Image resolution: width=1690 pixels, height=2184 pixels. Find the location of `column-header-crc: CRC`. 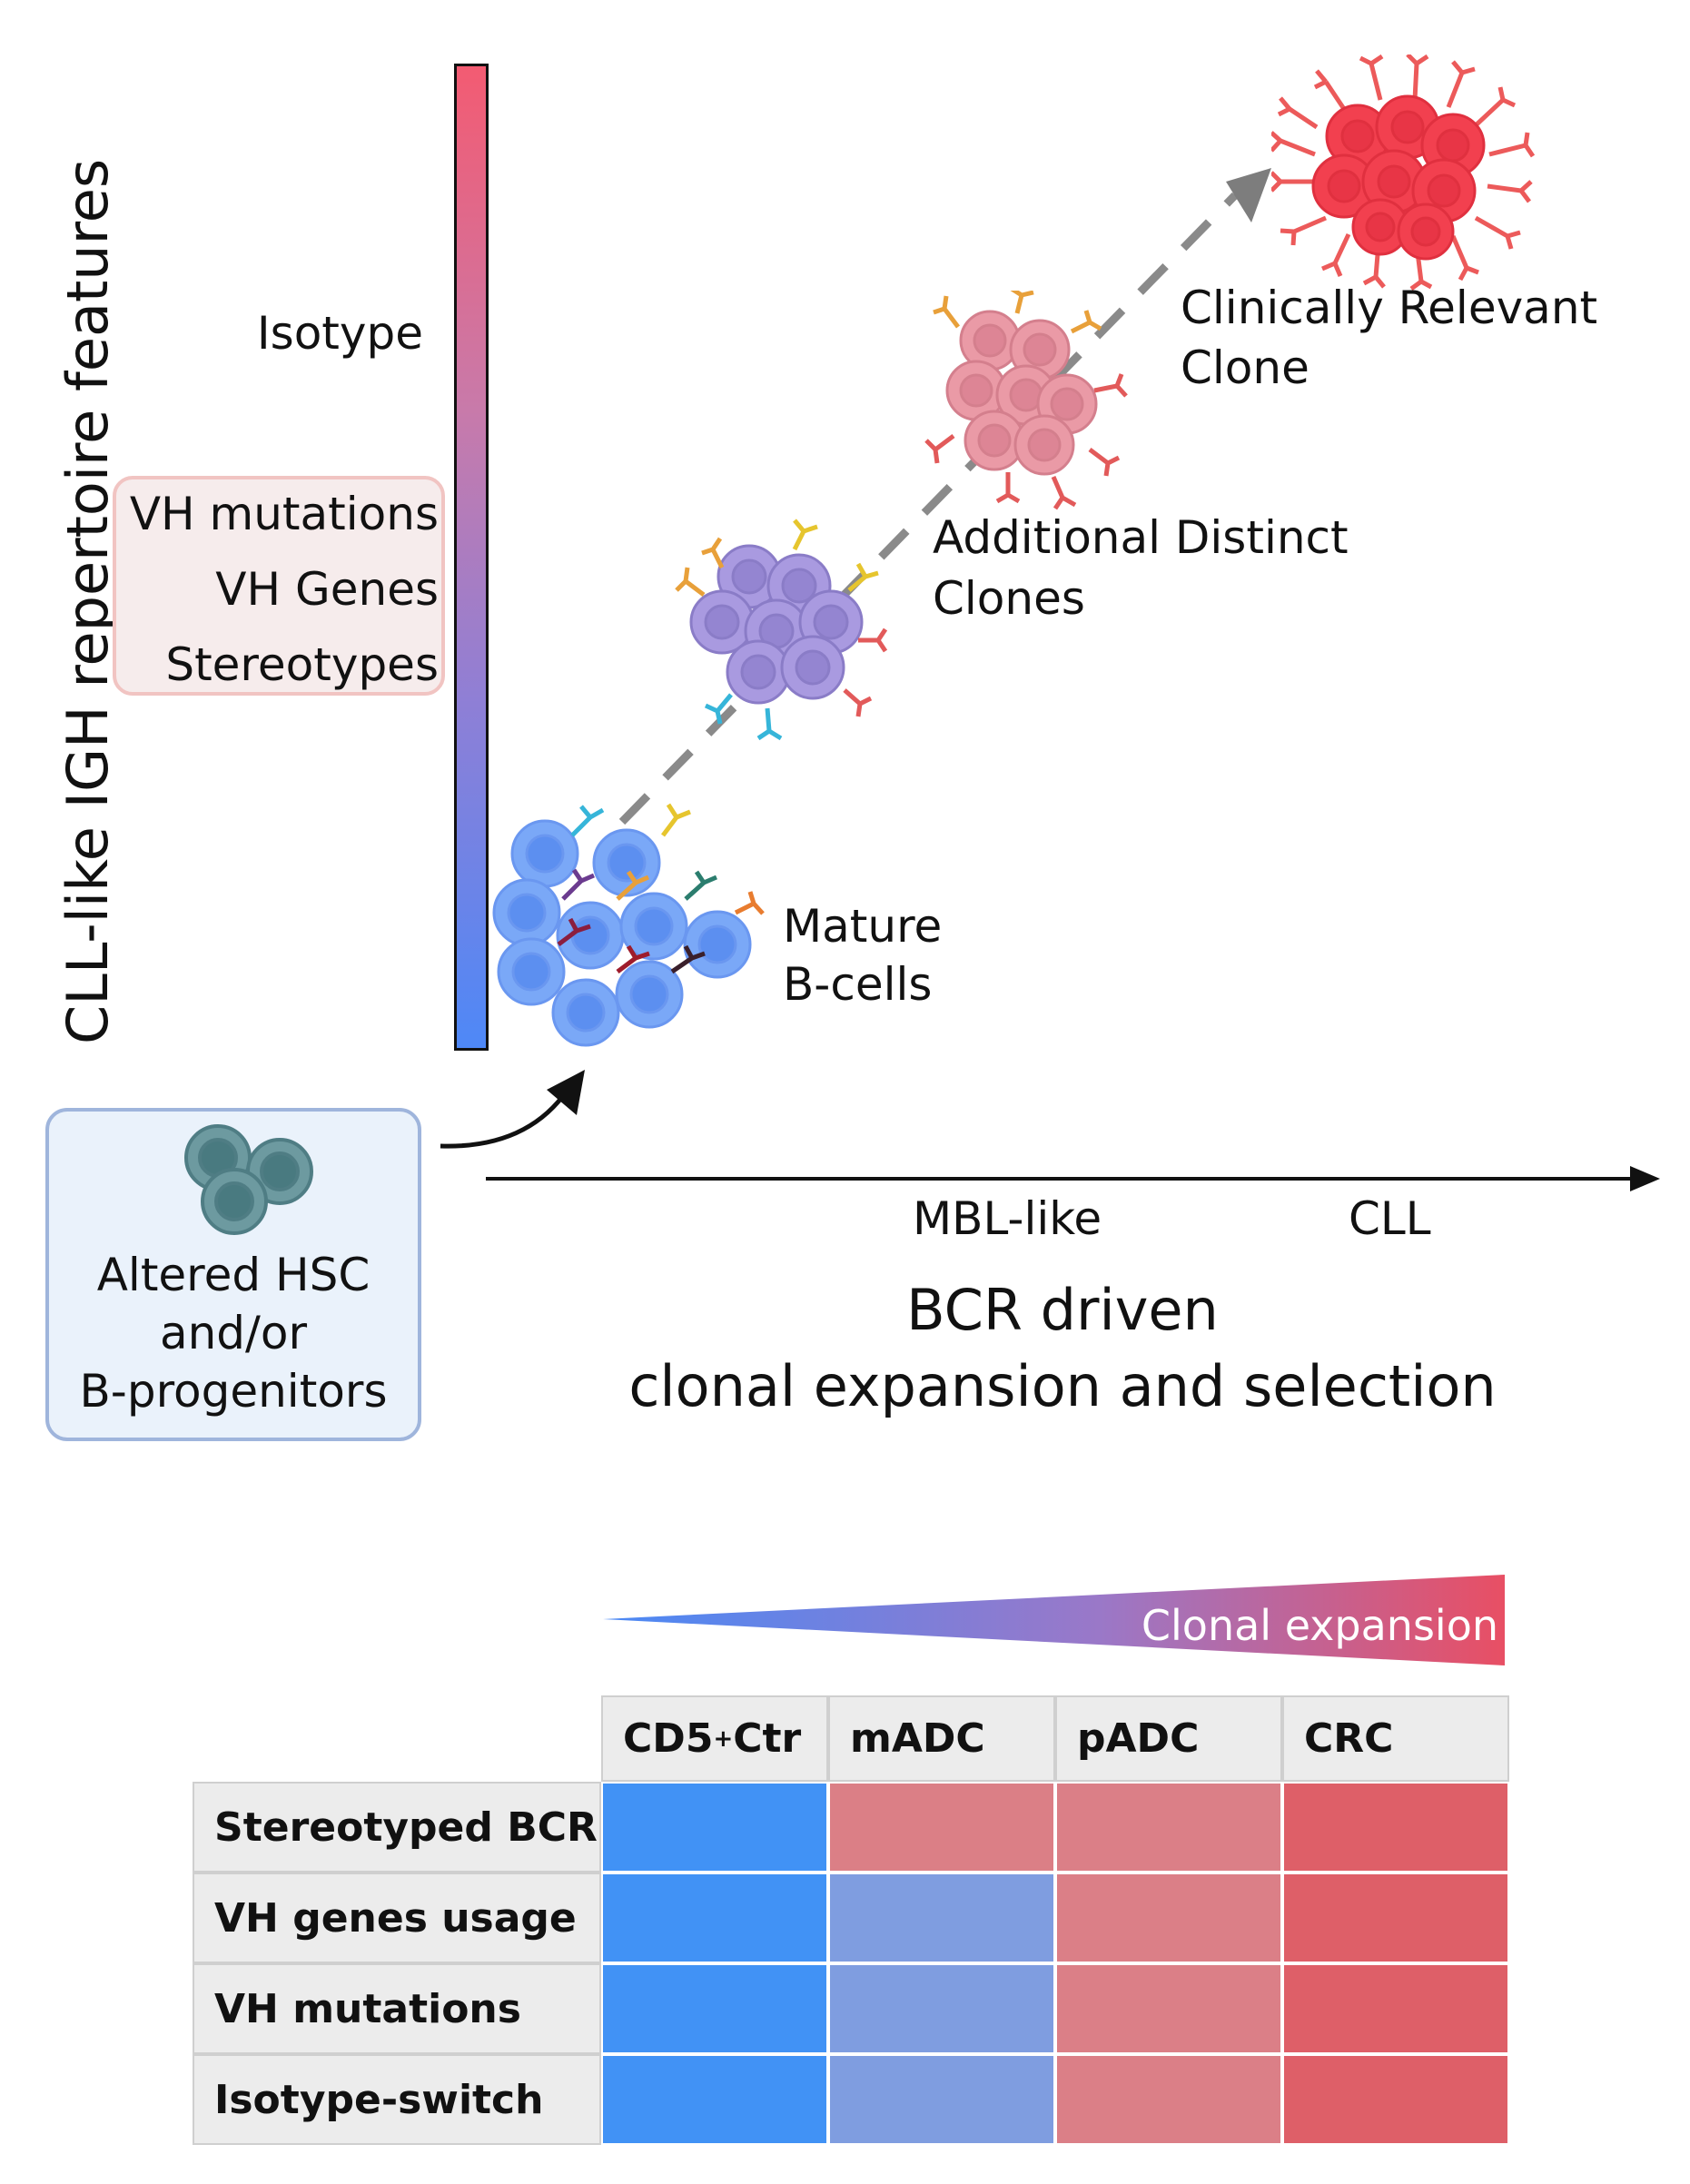

column-header-crc: CRC is located at coordinates (1395, 1739).